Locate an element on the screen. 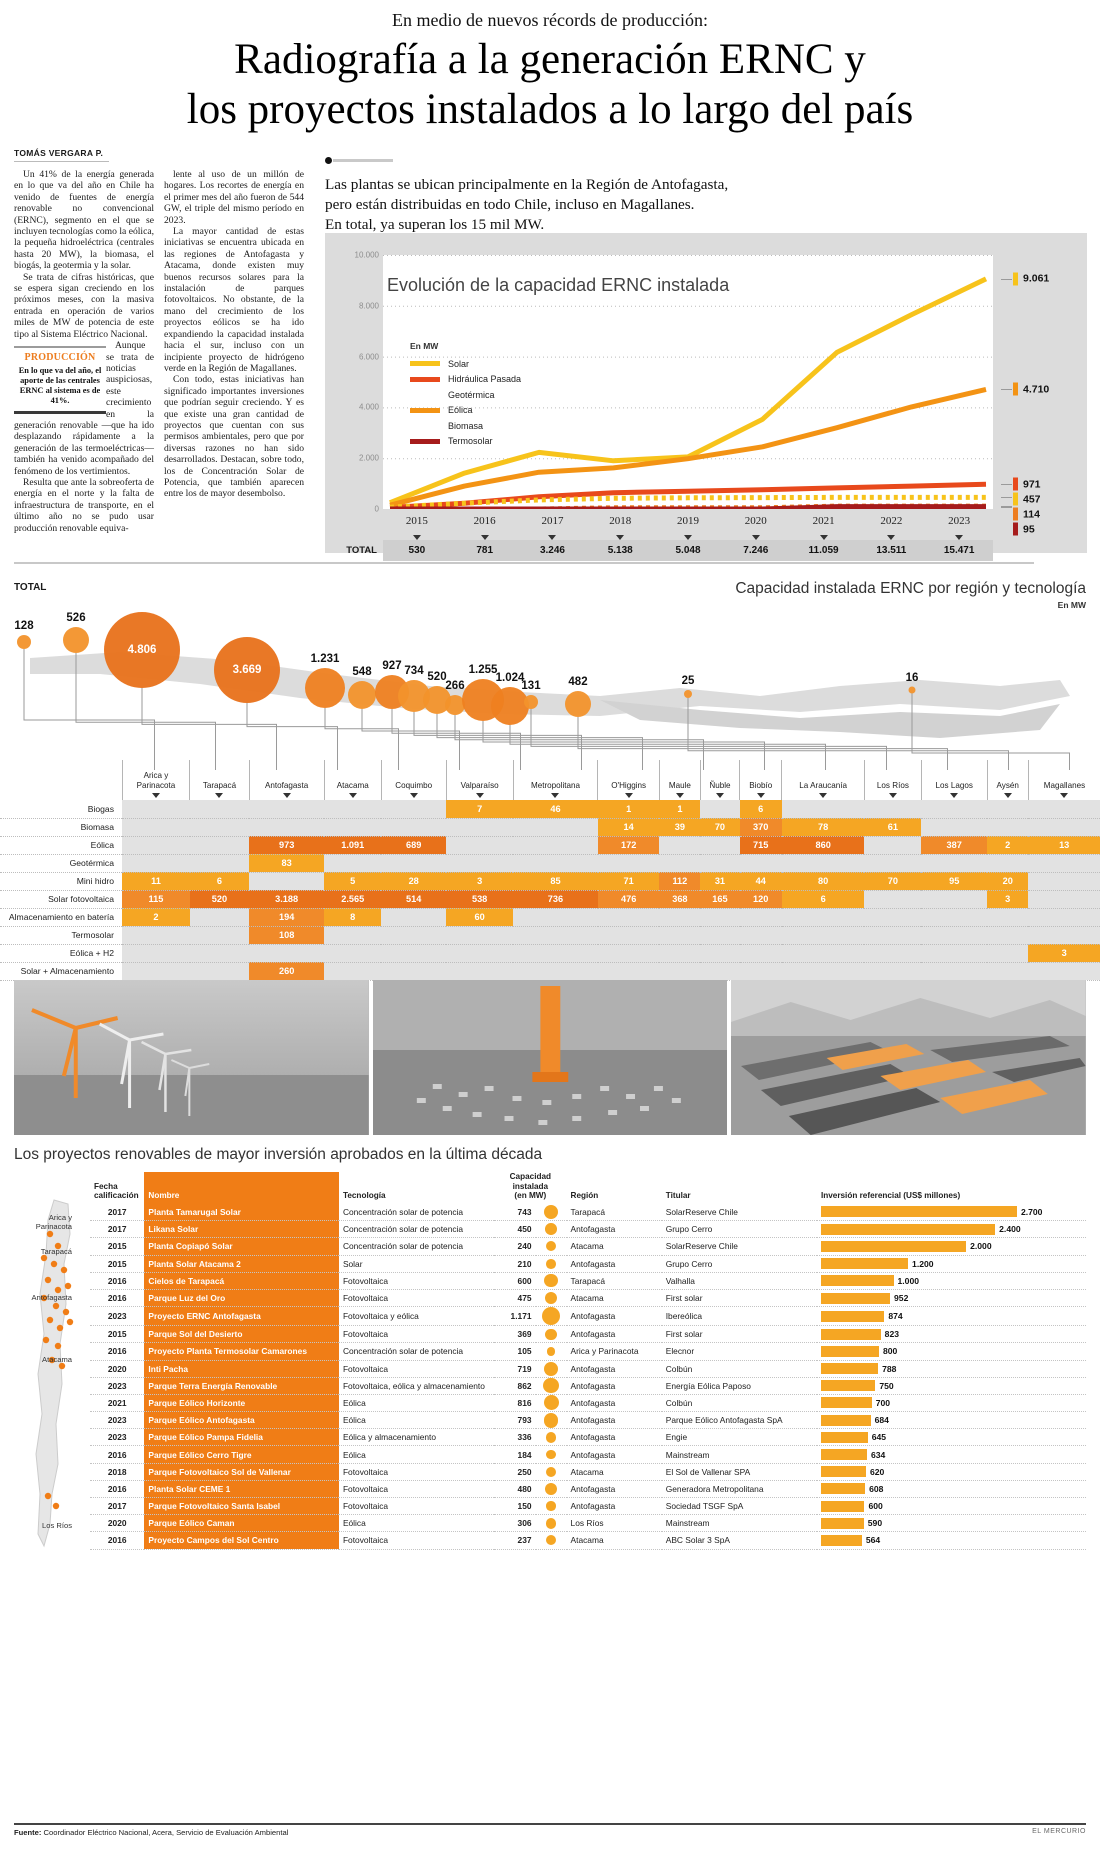  capacity-circle-icon is located at coordinates (551, 1523).